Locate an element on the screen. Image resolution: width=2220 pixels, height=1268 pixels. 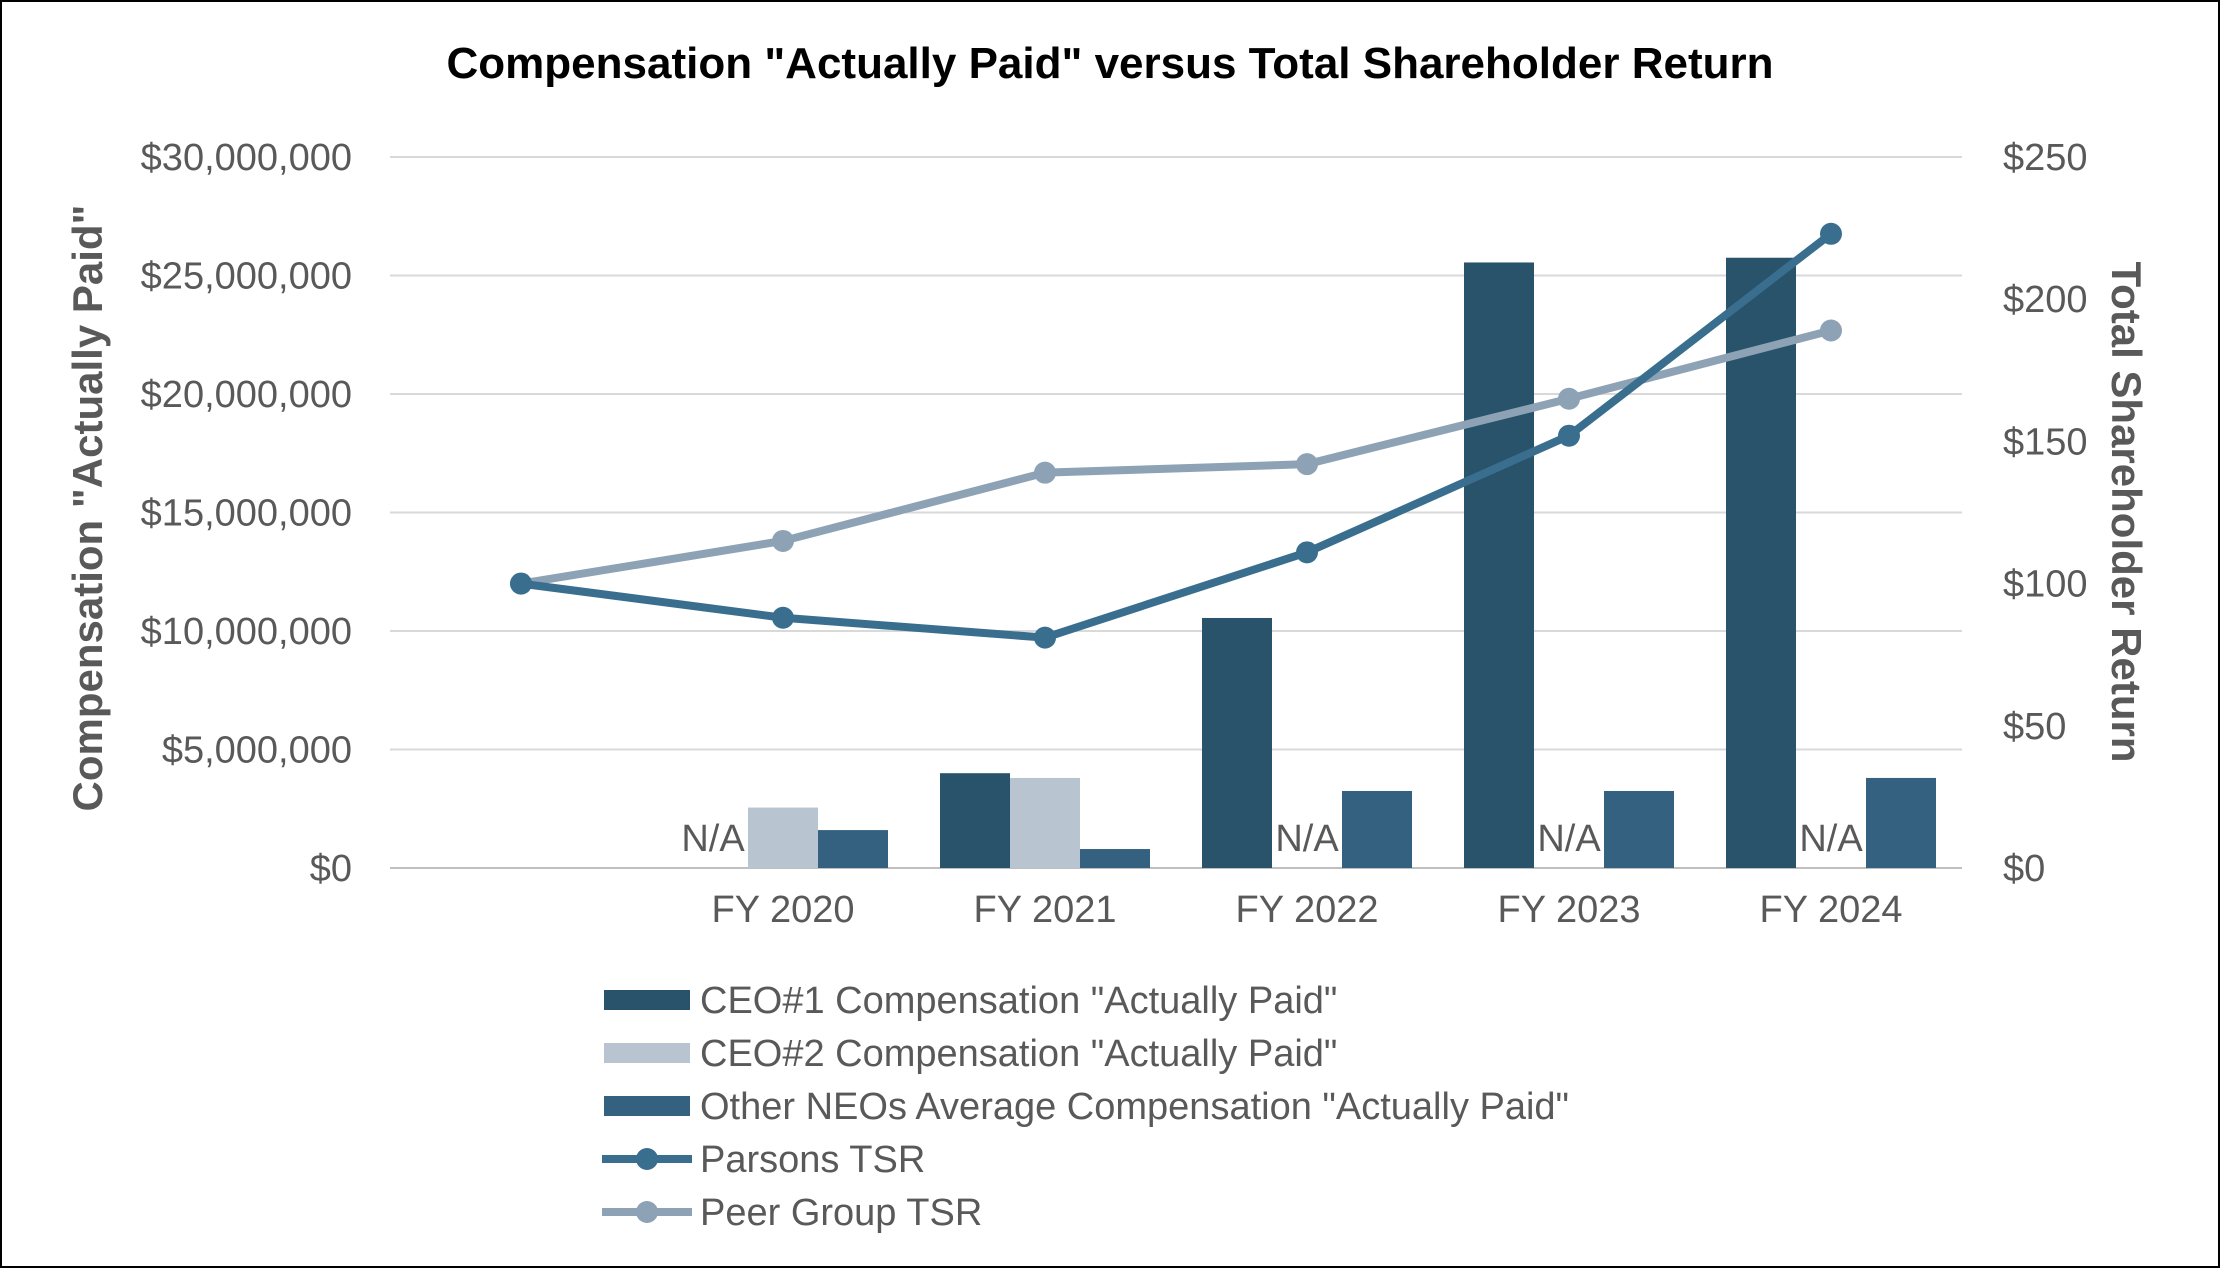
left-tick-label: $30,000,000 is located at coordinates (246, 158).